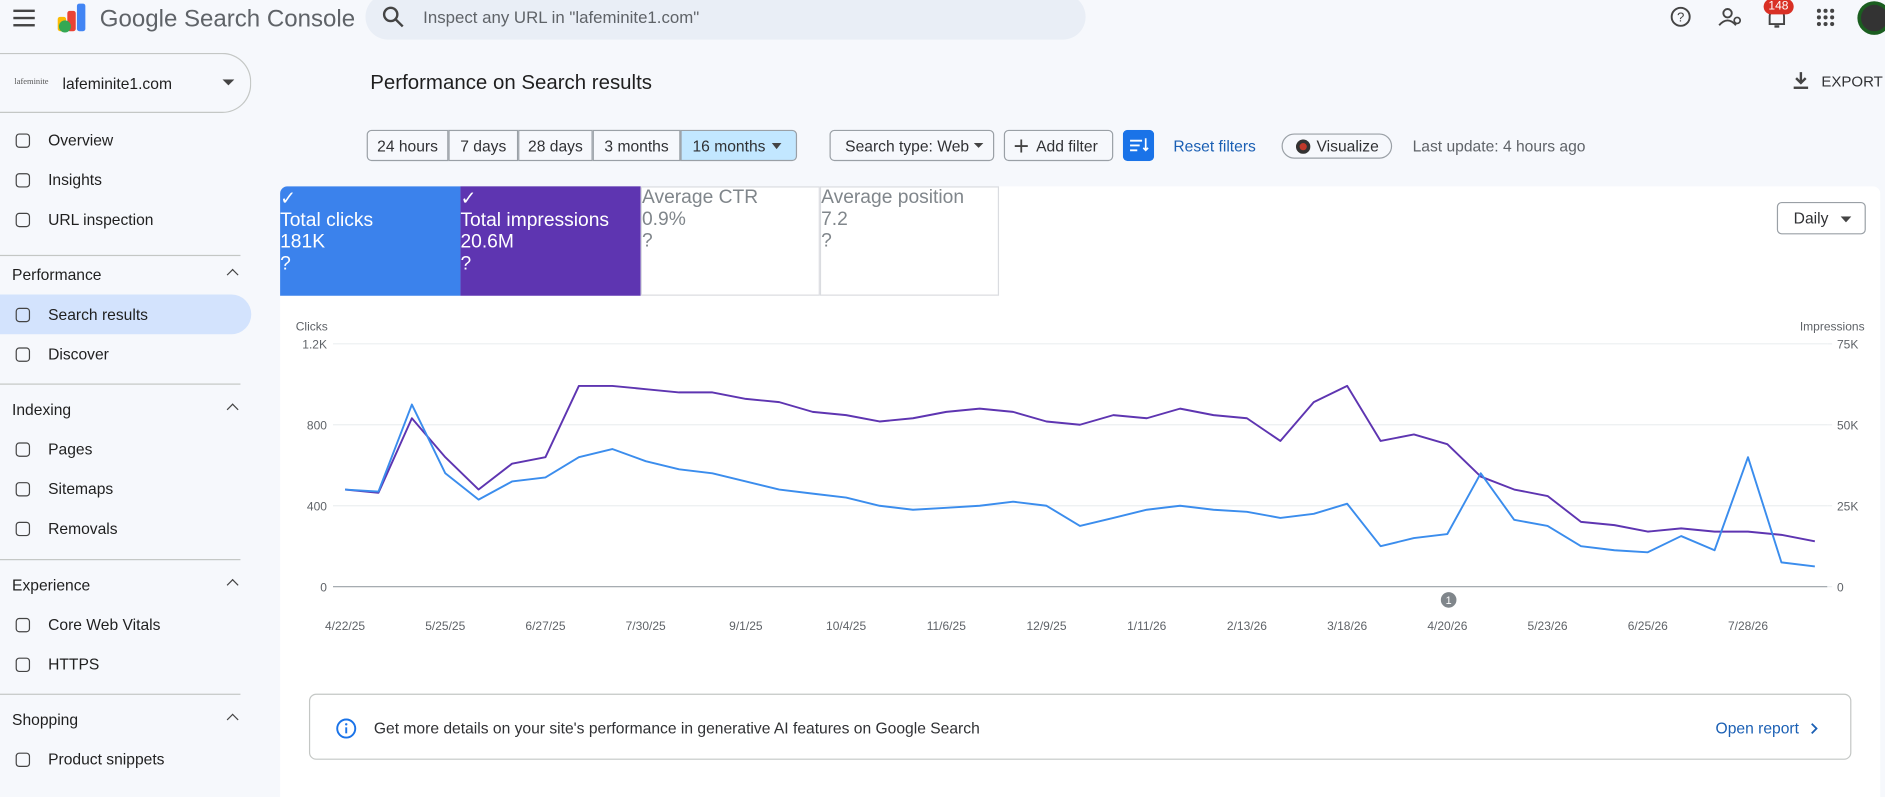  I want to click on range-button: 16 months, so click(739, 145).